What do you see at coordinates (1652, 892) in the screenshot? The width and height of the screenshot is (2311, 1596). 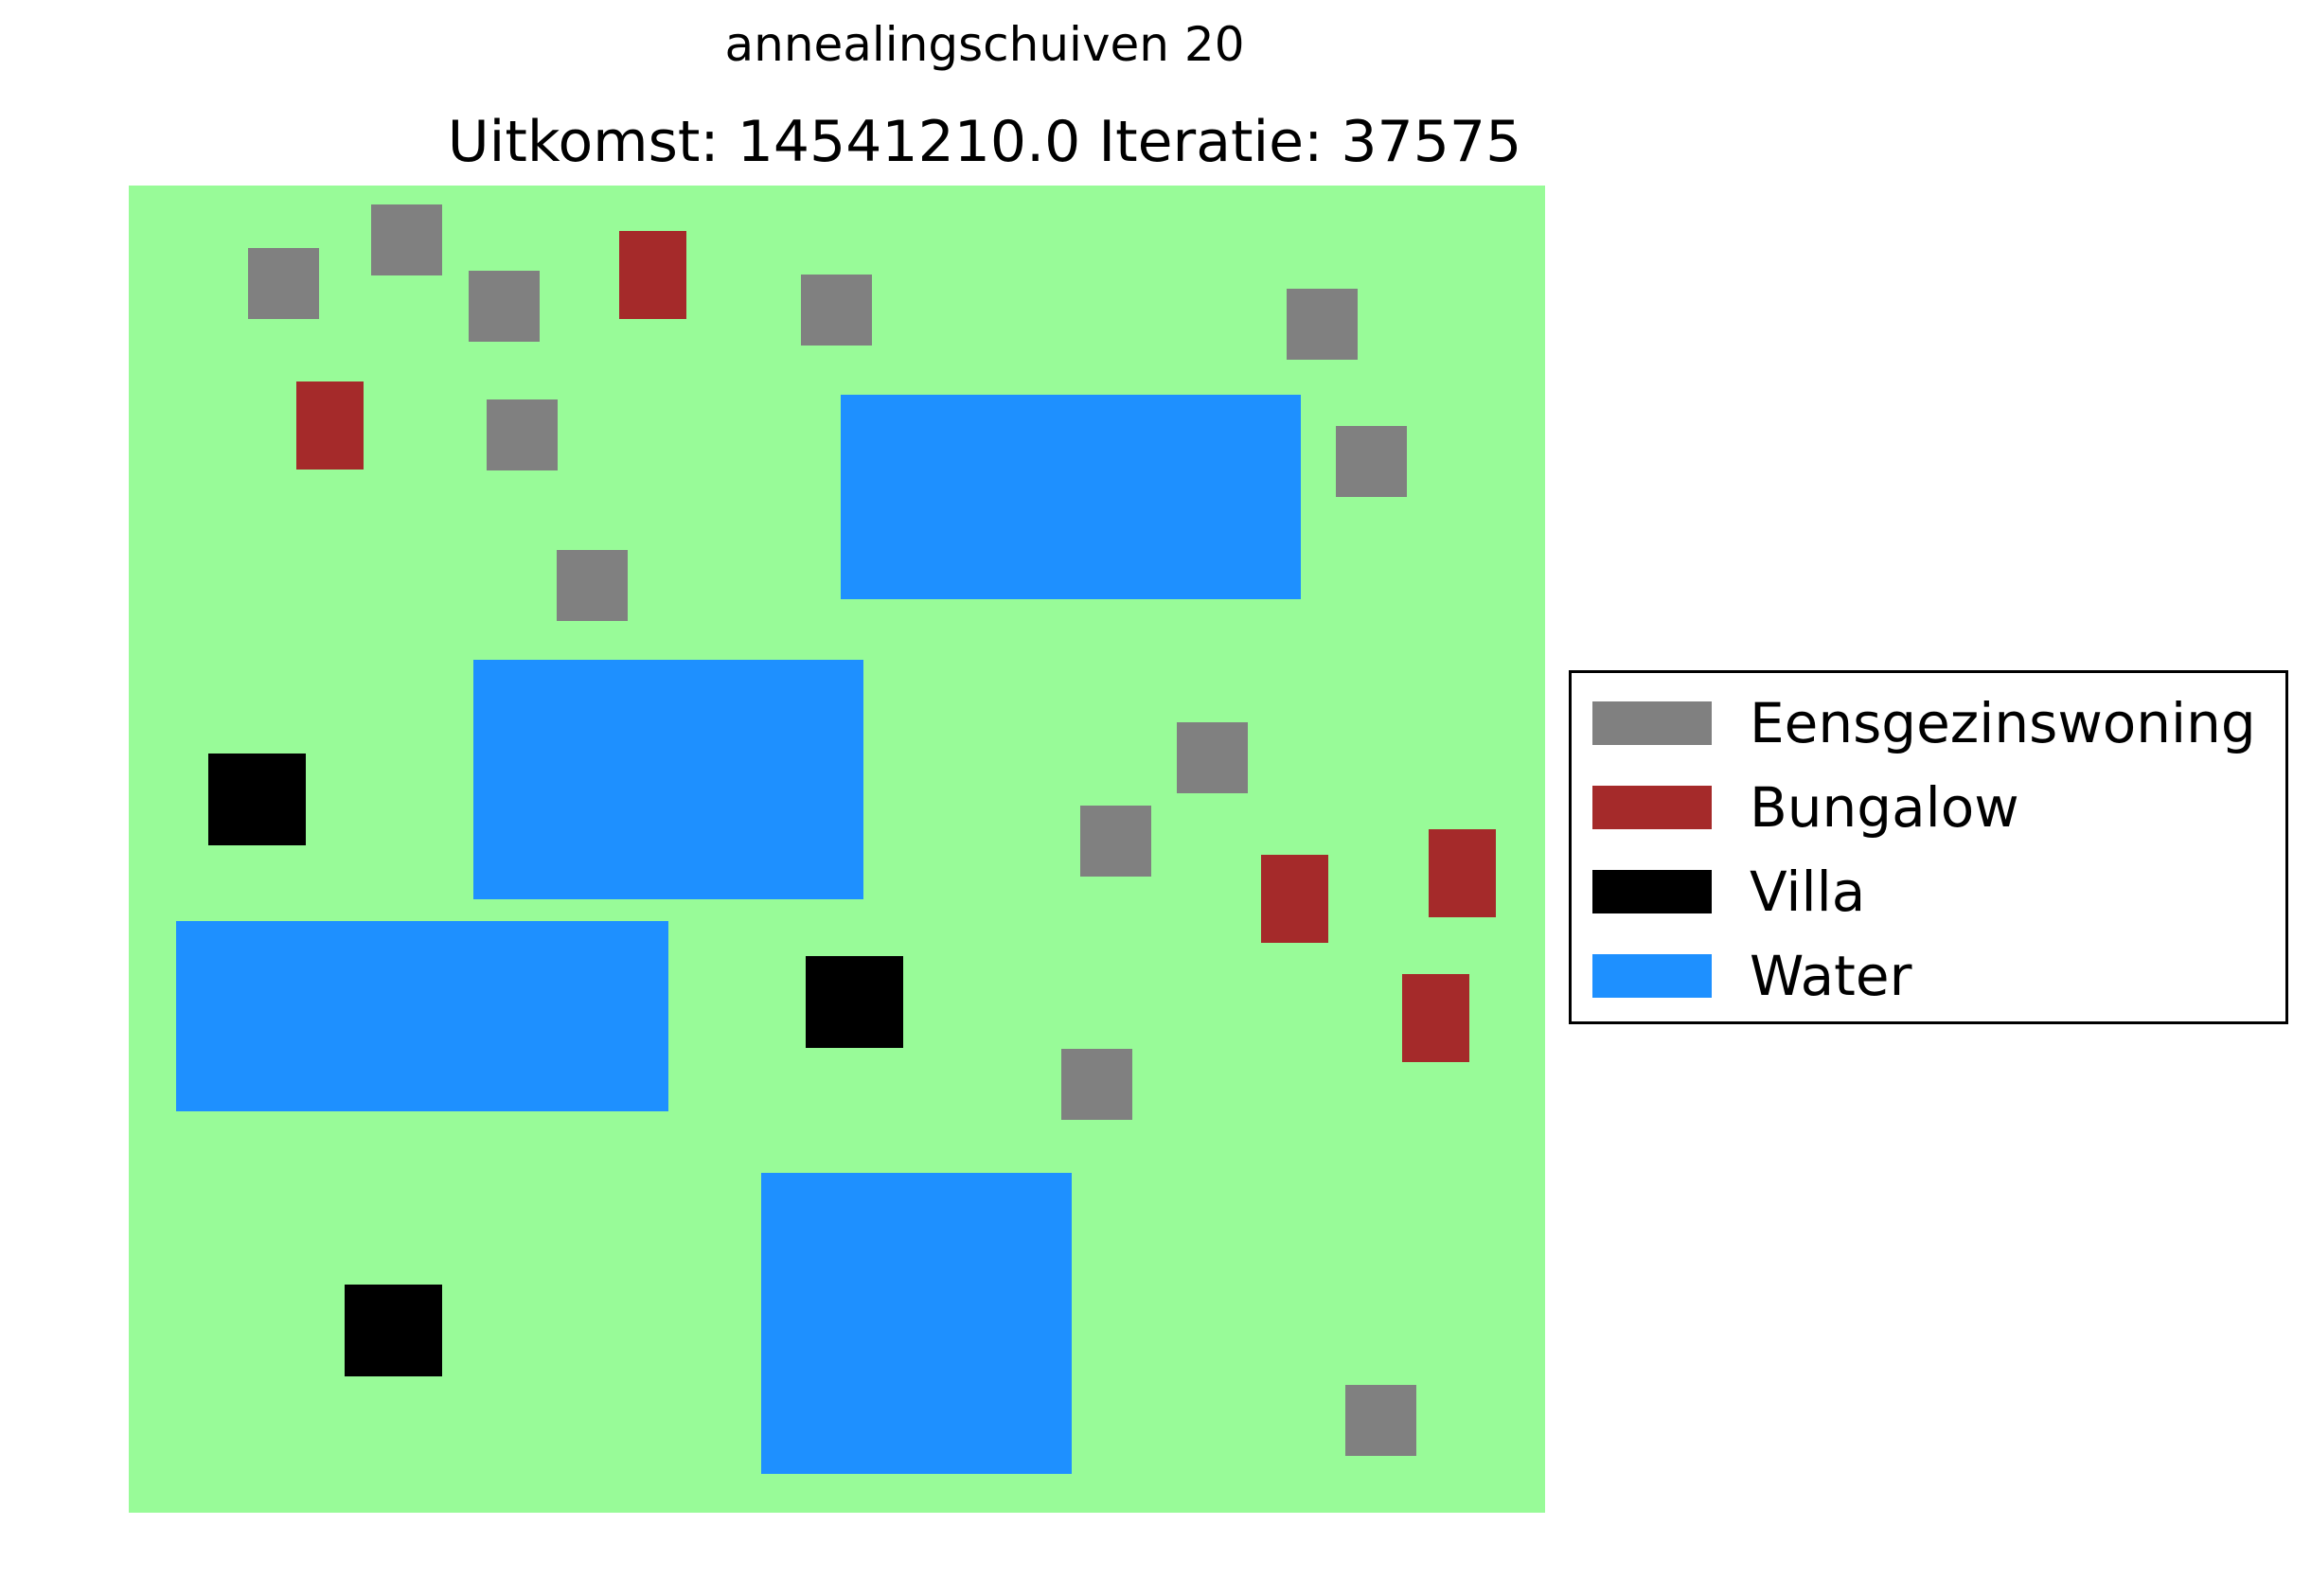 I see `legend-swatch-villa` at bounding box center [1652, 892].